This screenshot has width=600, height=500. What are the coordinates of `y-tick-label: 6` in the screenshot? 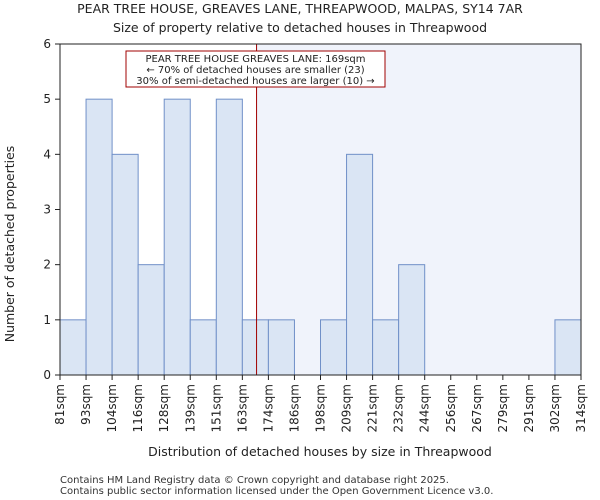 It's located at (47, 44).